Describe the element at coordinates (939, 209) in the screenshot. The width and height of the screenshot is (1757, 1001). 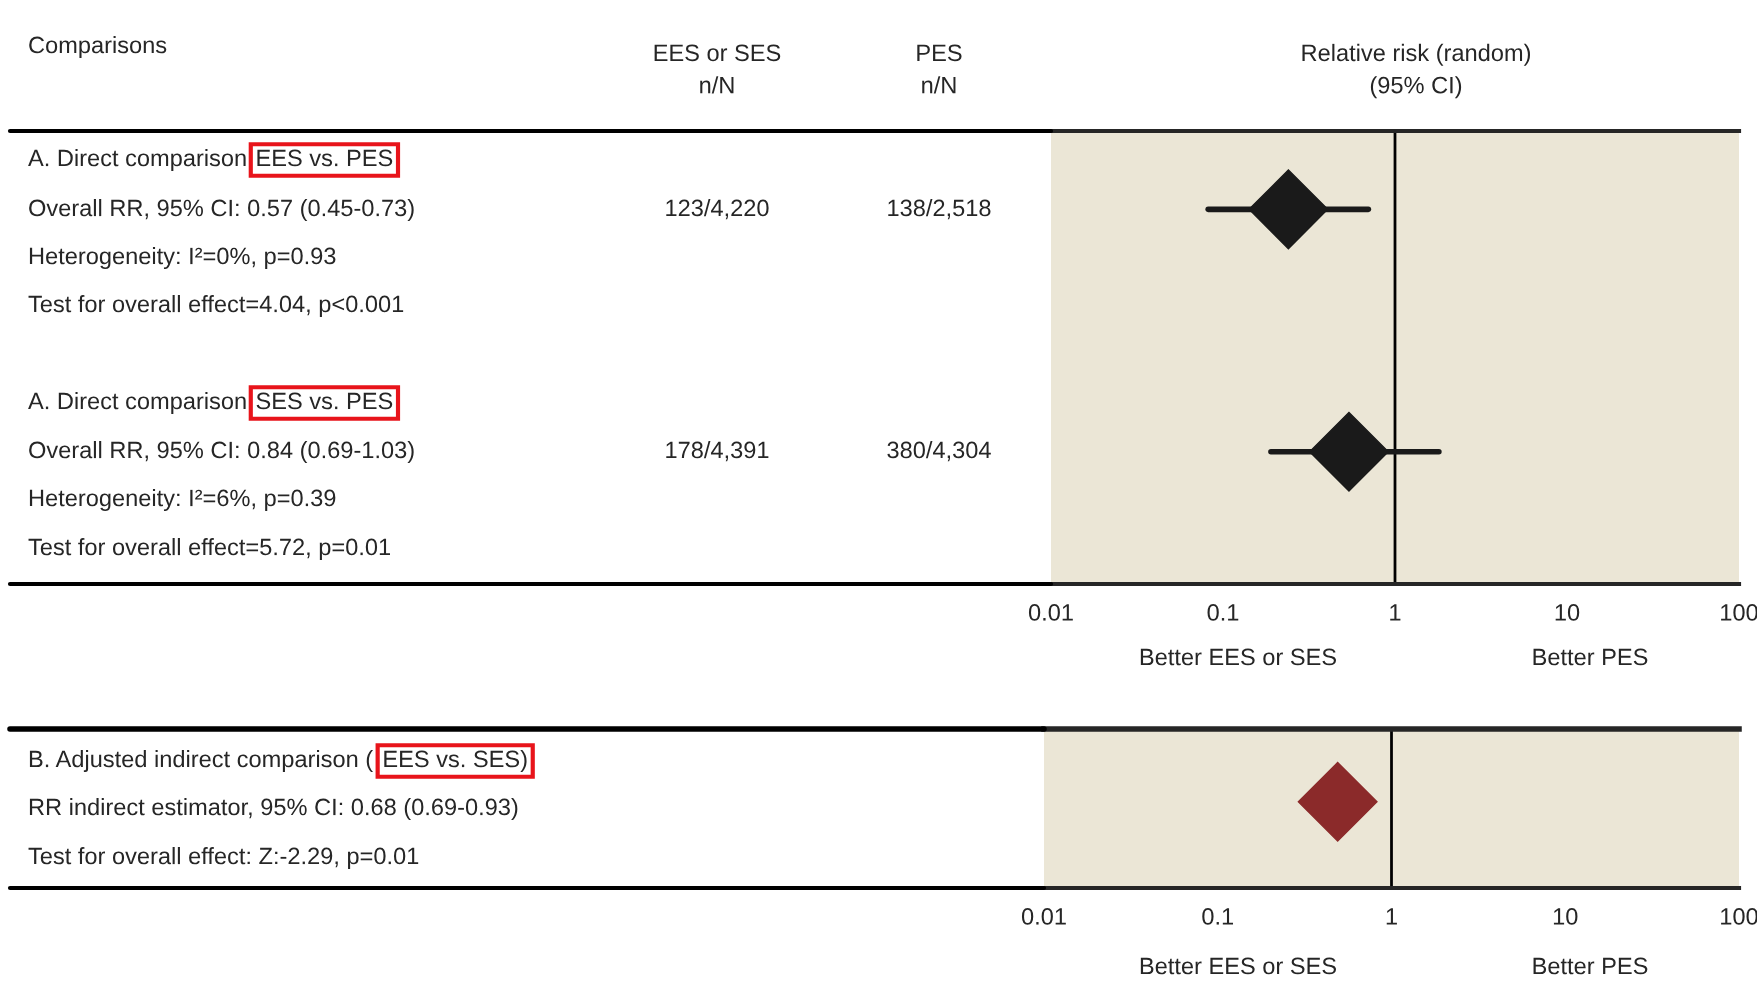
I see `text: 138/2,518` at that location.